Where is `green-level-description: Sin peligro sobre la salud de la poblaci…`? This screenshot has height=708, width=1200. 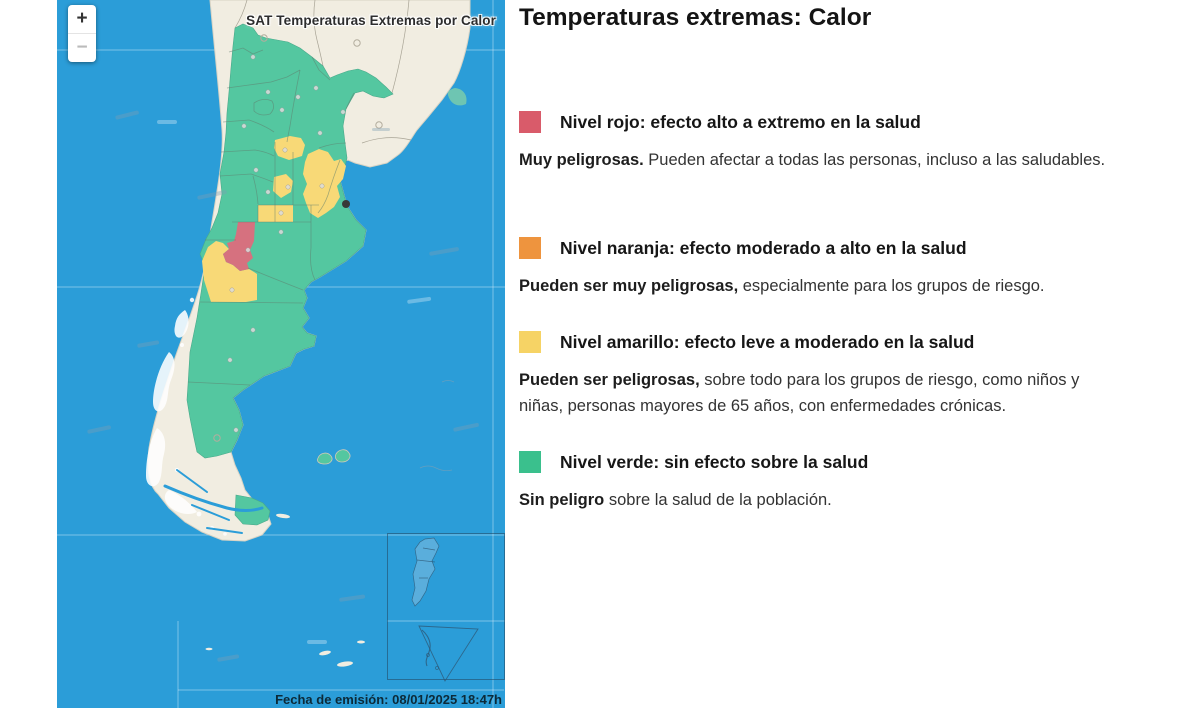
green-level-description: Sin peligro sobre la salud de la poblaci… is located at coordinates (675, 500).